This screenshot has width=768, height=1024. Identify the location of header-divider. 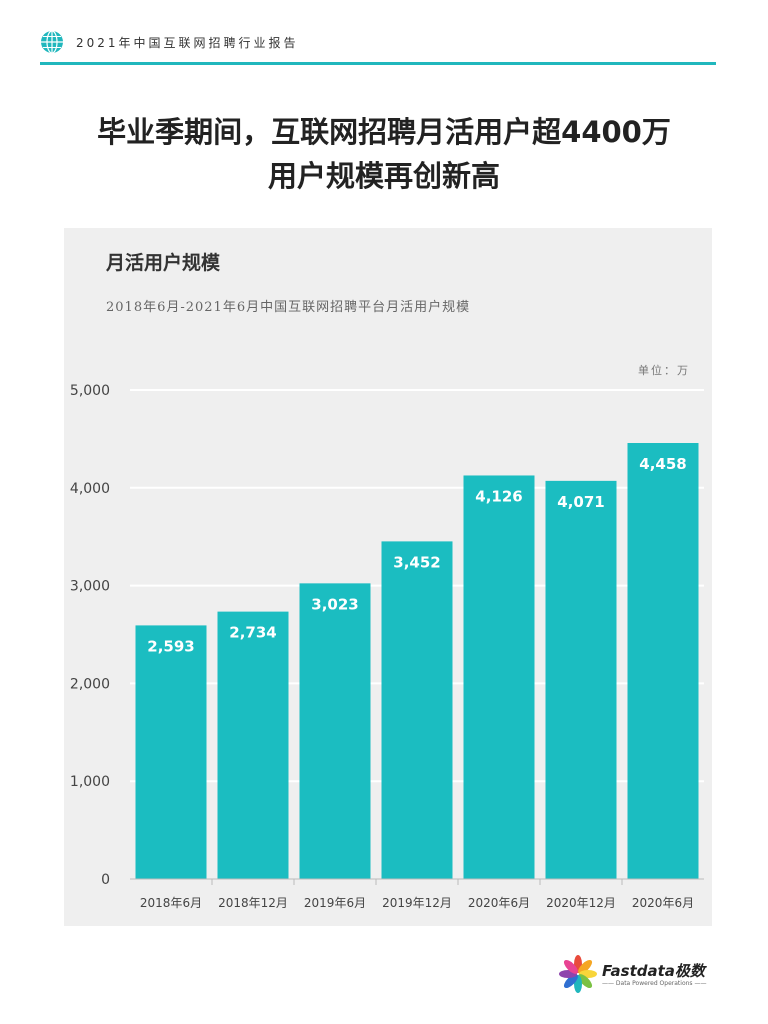
(378, 63).